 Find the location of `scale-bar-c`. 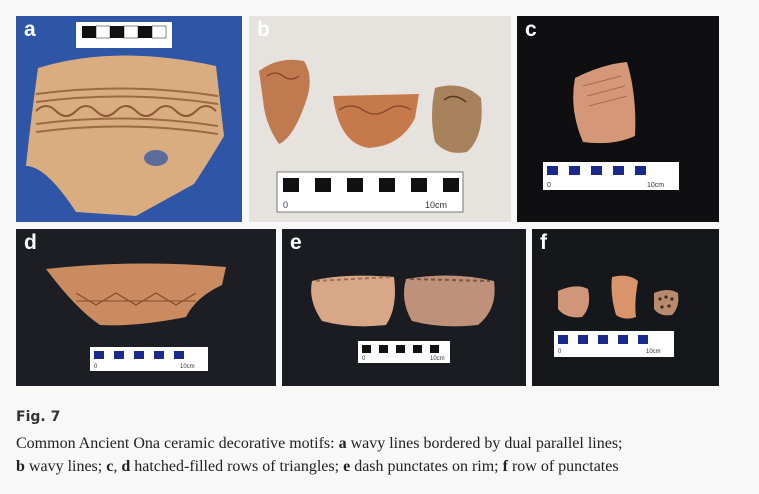

scale-bar-c is located at coordinates (611, 176).